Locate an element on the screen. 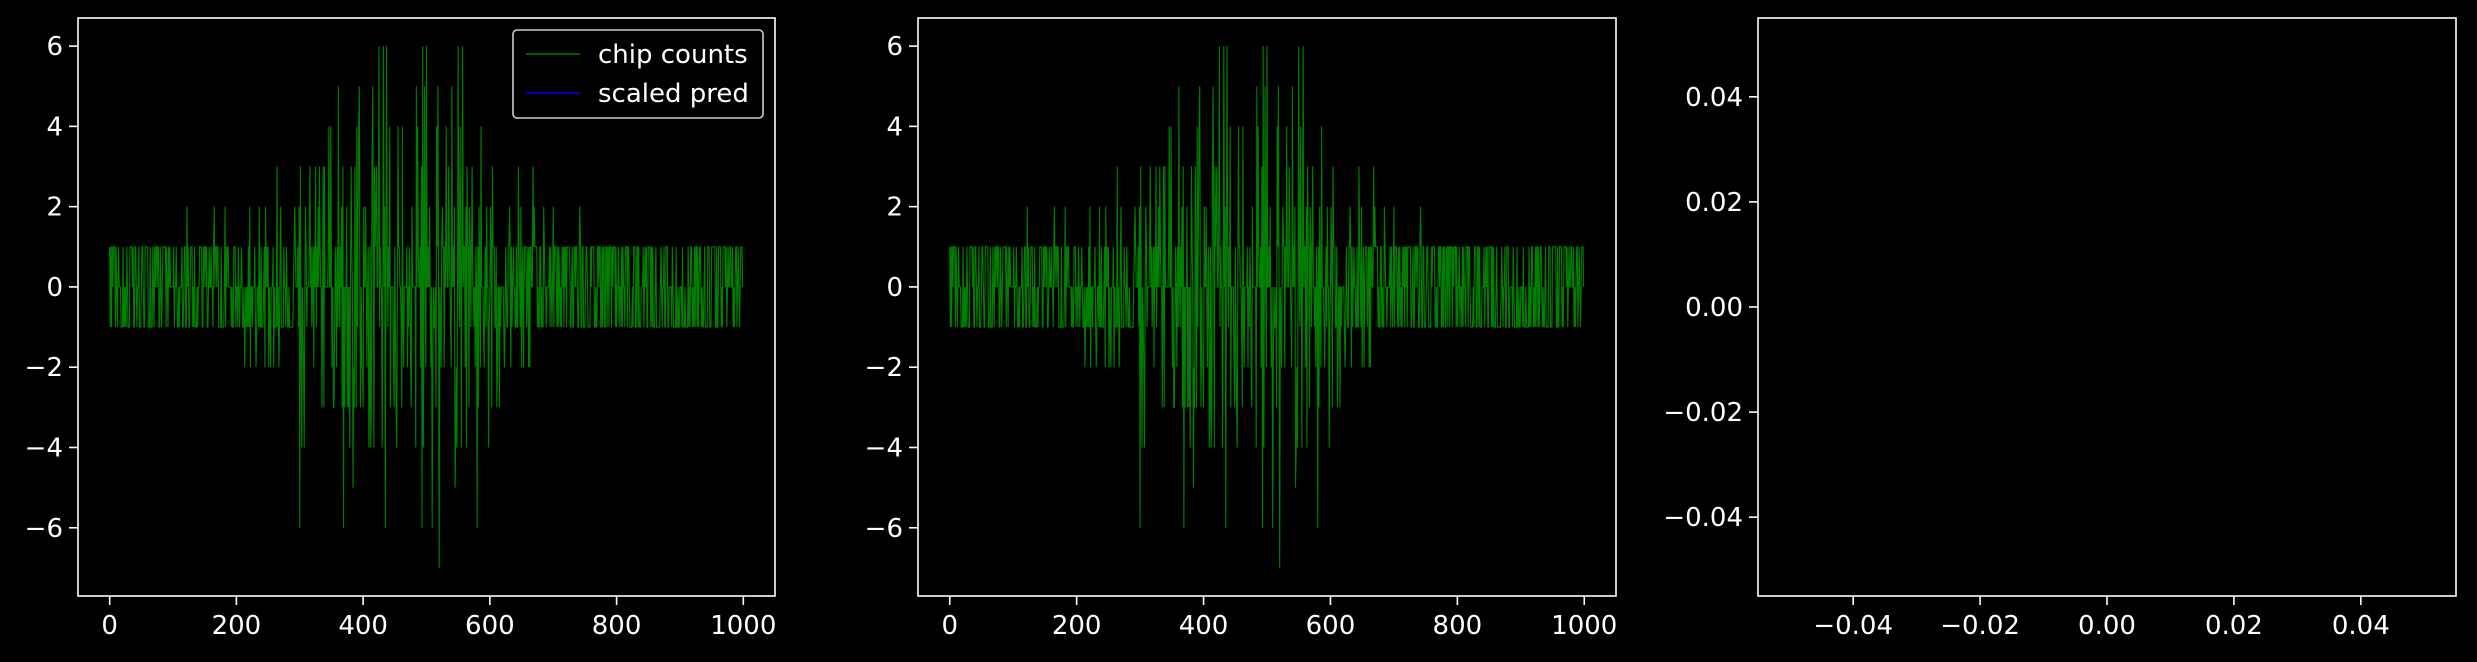 Image resolution: width=2477 pixels, height=662 pixels. y-tick-label: 0.00 is located at coordinates (1714, 308).